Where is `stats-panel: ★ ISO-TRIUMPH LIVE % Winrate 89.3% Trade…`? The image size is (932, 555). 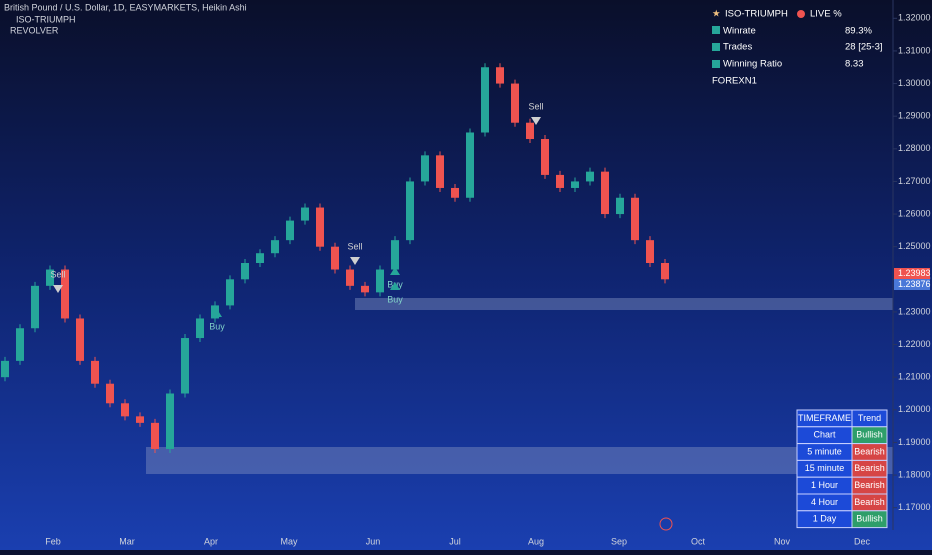 stats-panel: ★ ISO-TRIUMPH LIVE % Winrate 89.3% Trade… is located at coordinates (797, 48).